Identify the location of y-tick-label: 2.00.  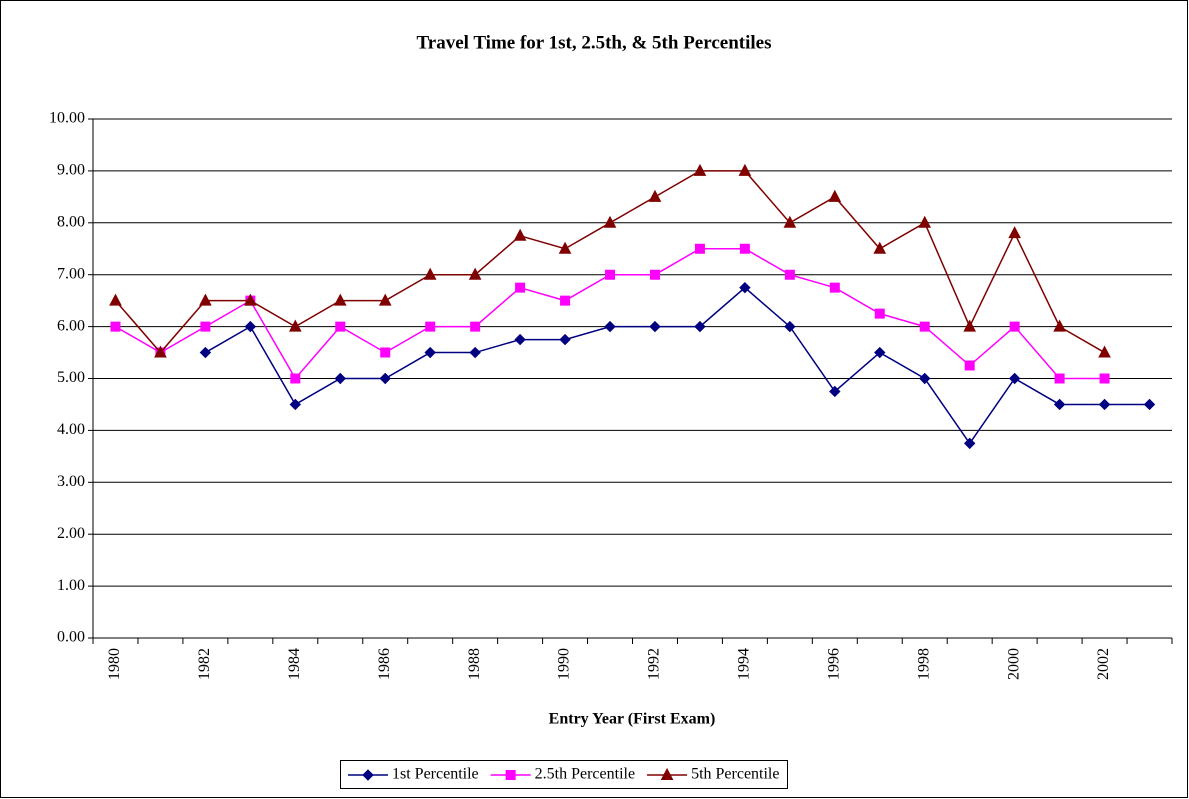
(71, 533).